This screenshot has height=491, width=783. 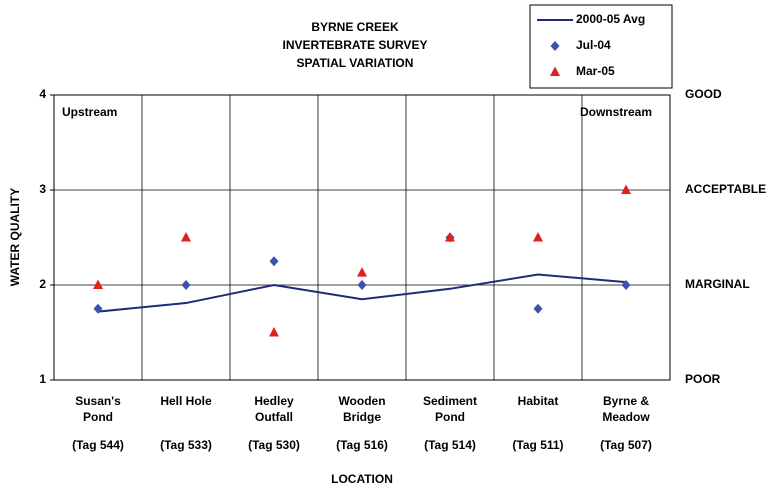 I want to click on chart-title: INVERTEBRATE SURVEY, so click(x=355, y=45).